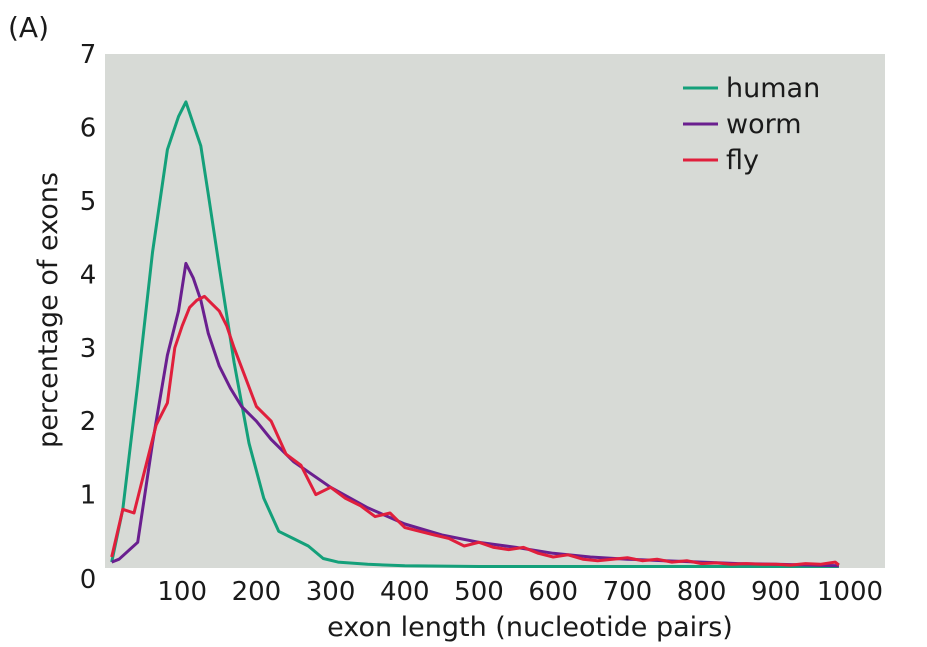 This screenshot has width=927, height=647. What do you see at coordinates (331, 592) in the screenshot?
I see `x-tick-label: 300` at bounding box center [331, 592].